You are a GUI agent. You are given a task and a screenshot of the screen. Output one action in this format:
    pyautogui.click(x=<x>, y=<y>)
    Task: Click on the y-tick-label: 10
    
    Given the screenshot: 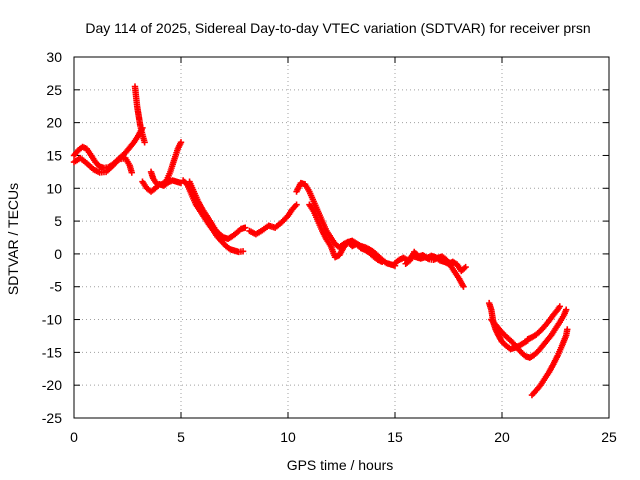 What is the action you would take?
    pyautogui.click(x=54, y=188)
    